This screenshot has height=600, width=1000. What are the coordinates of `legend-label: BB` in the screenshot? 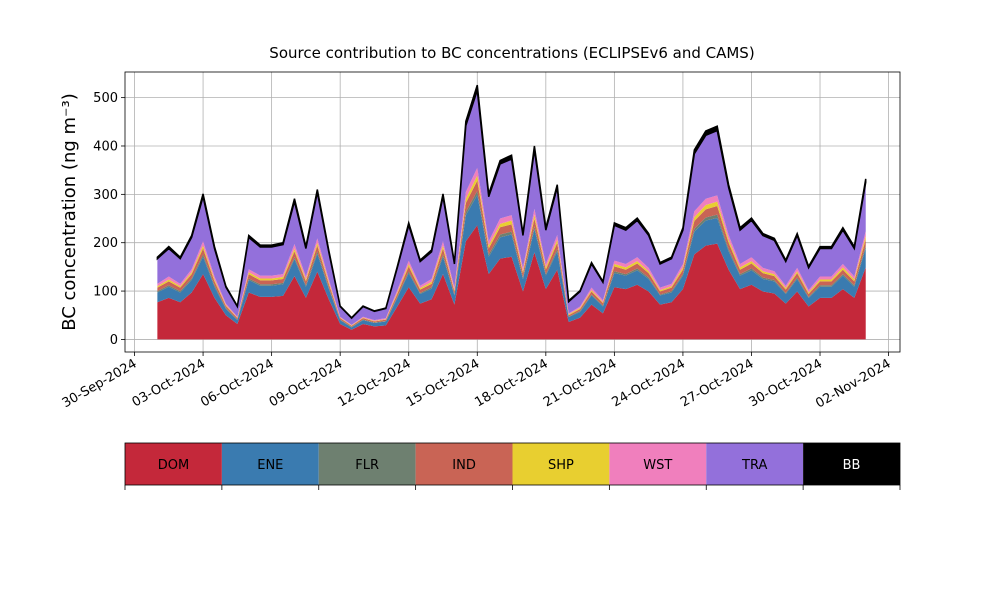 It's located at (852, 465).